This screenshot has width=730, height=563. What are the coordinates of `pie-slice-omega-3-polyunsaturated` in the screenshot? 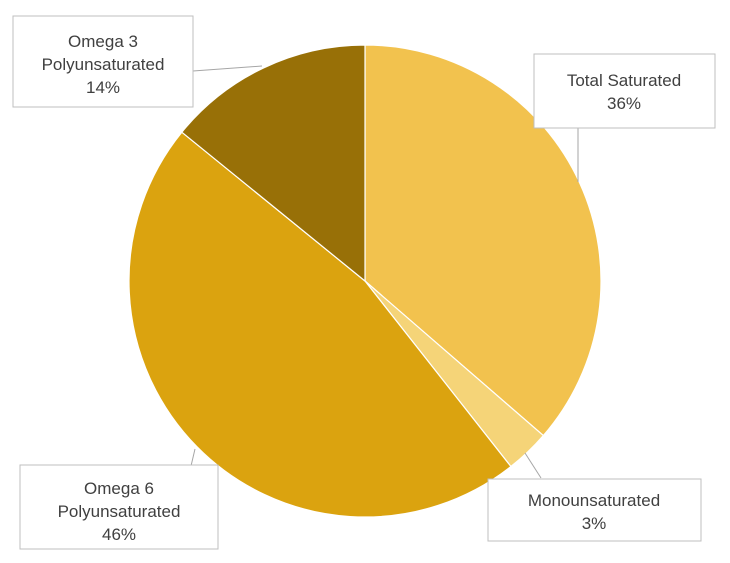 It's located at (273, 163).